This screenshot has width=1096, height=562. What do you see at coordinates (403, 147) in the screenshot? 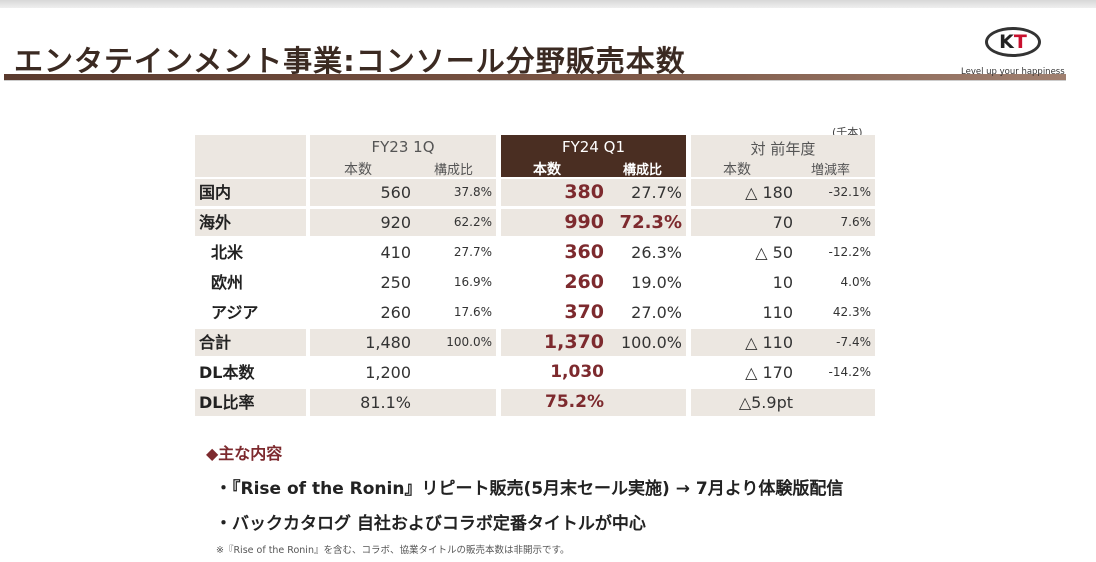
I see `header-fy23-title: FY23 1Q` at bounding box center [403, 147].